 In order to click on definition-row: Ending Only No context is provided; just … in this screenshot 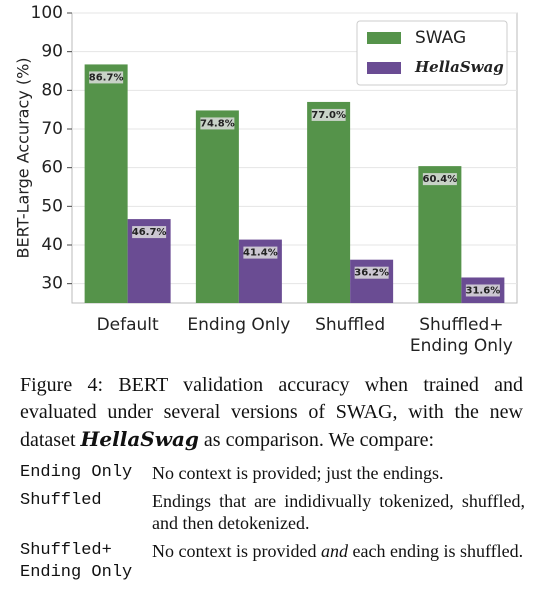, I will do `click(272, 473)`.